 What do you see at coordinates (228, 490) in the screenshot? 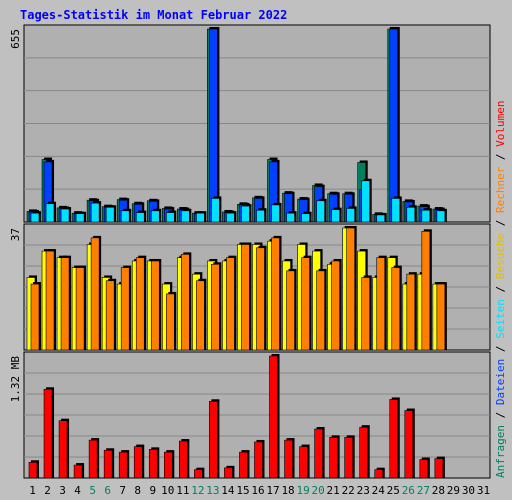
I see `x-tick-label: 14` at bounding box center [228, 490].